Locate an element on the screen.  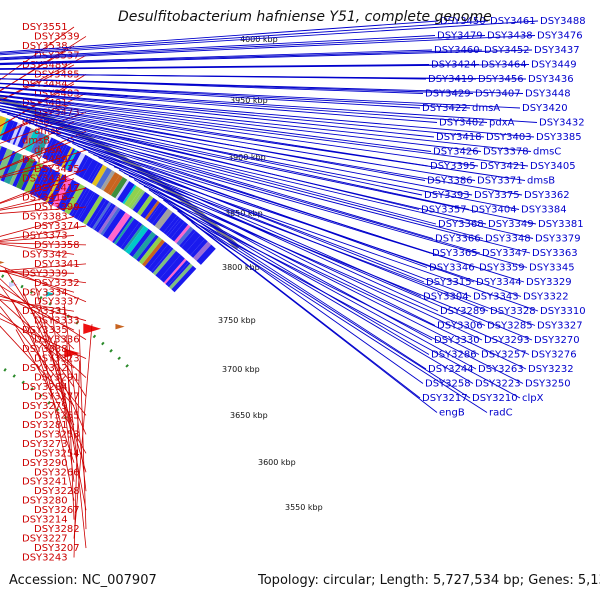
right-gene-label: DSY3346 is located at coordinates (452, 268).